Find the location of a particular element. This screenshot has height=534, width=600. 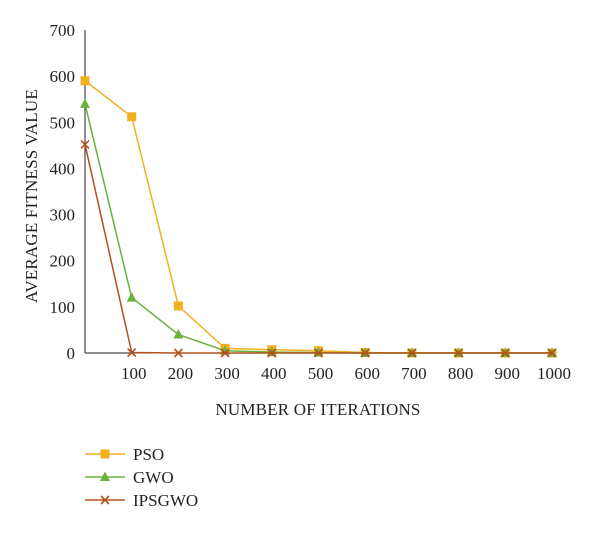

x-axis-title: NUMBER OF ITERATIONS is located at coordinates (317, 409).